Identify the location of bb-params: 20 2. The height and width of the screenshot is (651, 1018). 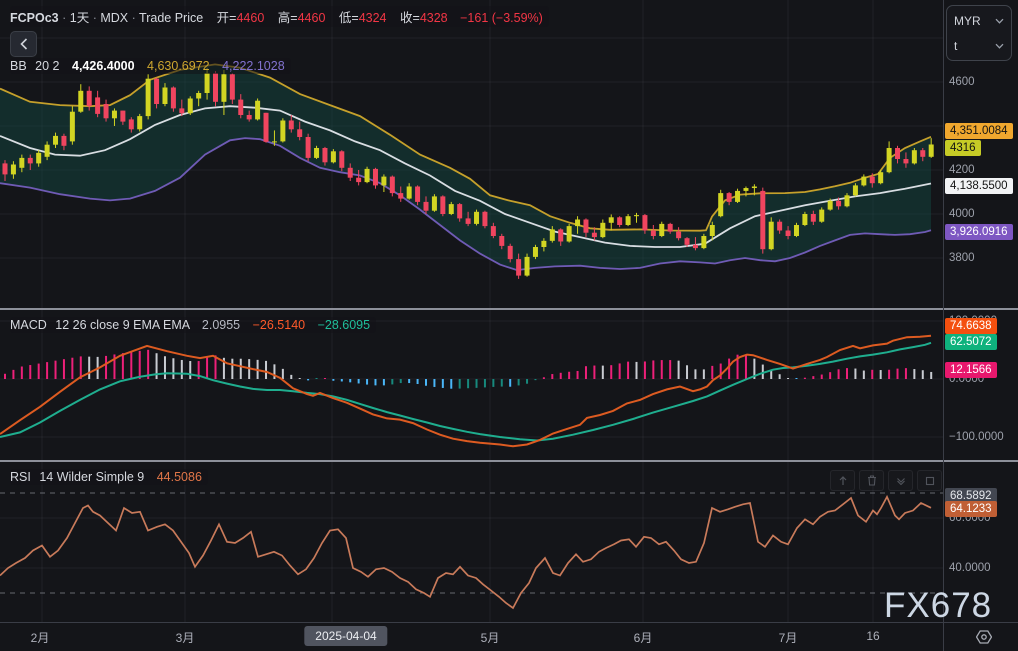
(47, 66).